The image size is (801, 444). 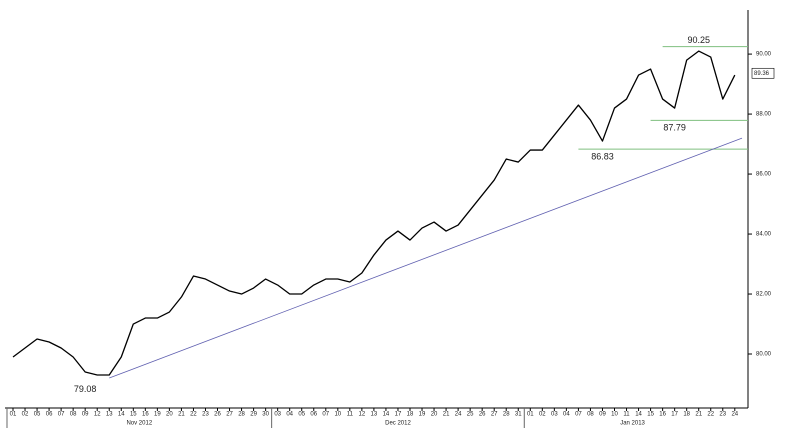 I want to click on last-price-label: 89.36, so click(x=762, y=74).